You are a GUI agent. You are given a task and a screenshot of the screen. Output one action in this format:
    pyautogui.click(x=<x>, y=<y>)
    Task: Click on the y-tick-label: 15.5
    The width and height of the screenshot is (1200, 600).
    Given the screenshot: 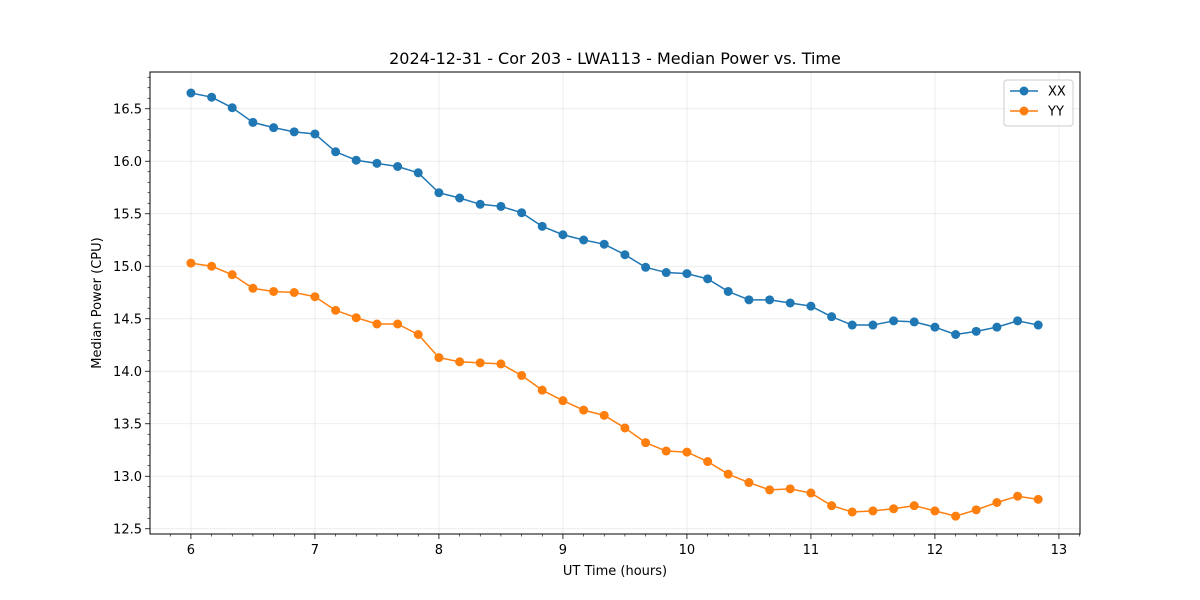 What is the action you would take?
    pyautogui.click(x=127, y=214)
    